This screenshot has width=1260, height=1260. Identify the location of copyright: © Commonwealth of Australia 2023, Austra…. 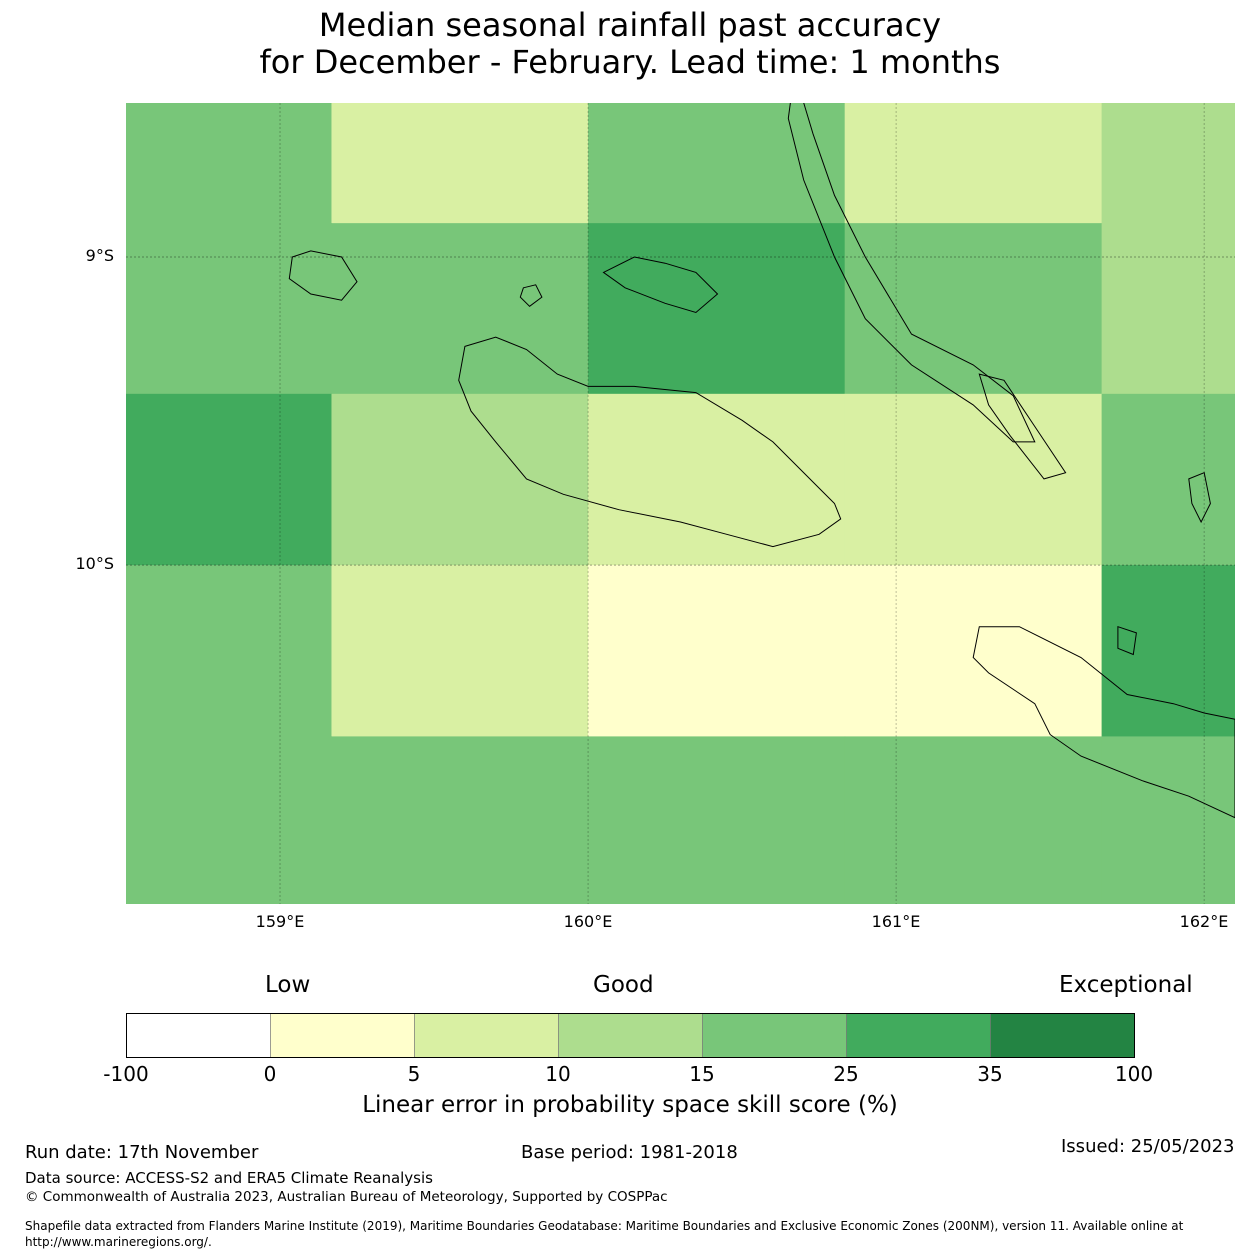
(346, 1197).